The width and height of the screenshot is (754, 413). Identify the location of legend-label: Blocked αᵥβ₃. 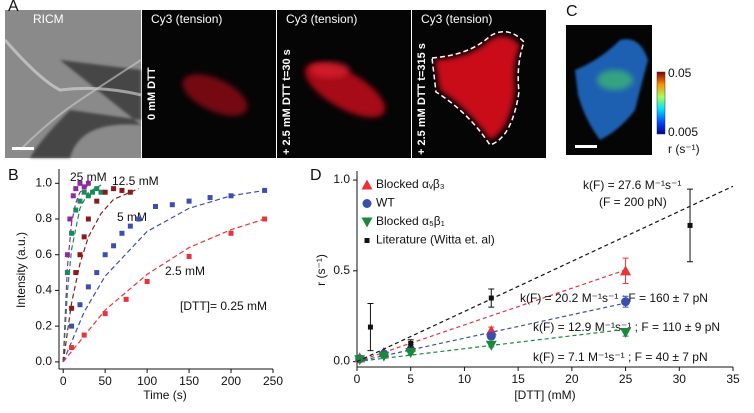
(410, 184).